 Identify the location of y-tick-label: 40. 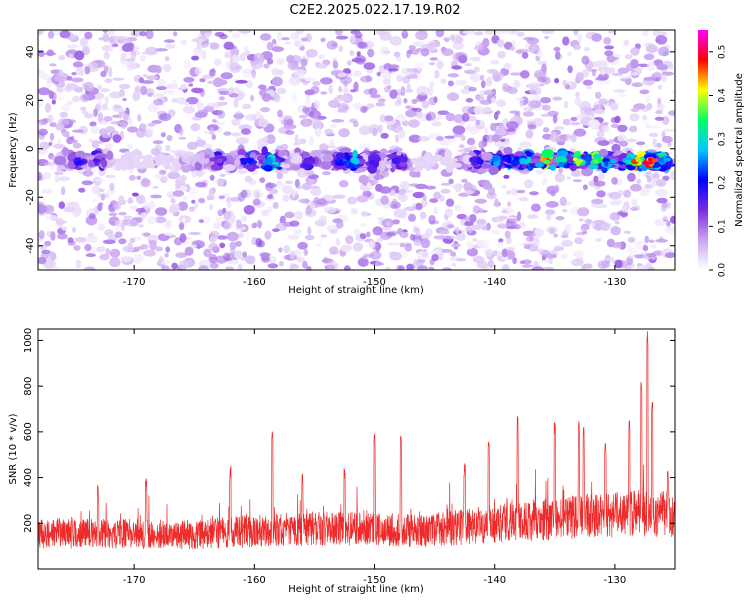
(30, 51).